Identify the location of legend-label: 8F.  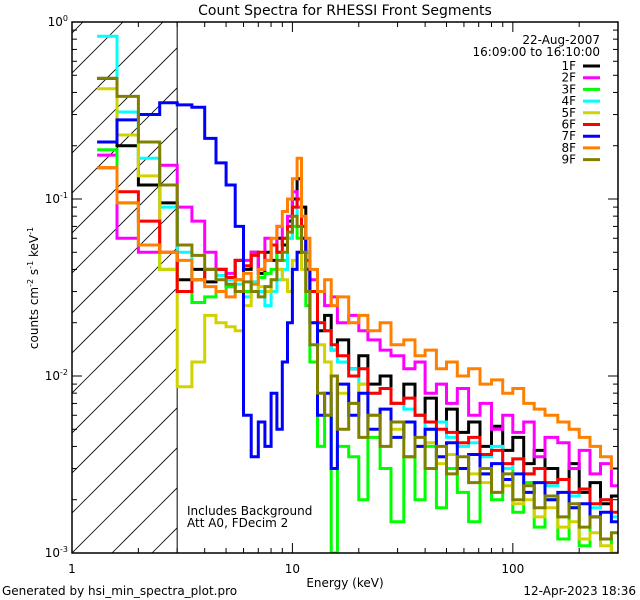
(568, 148).